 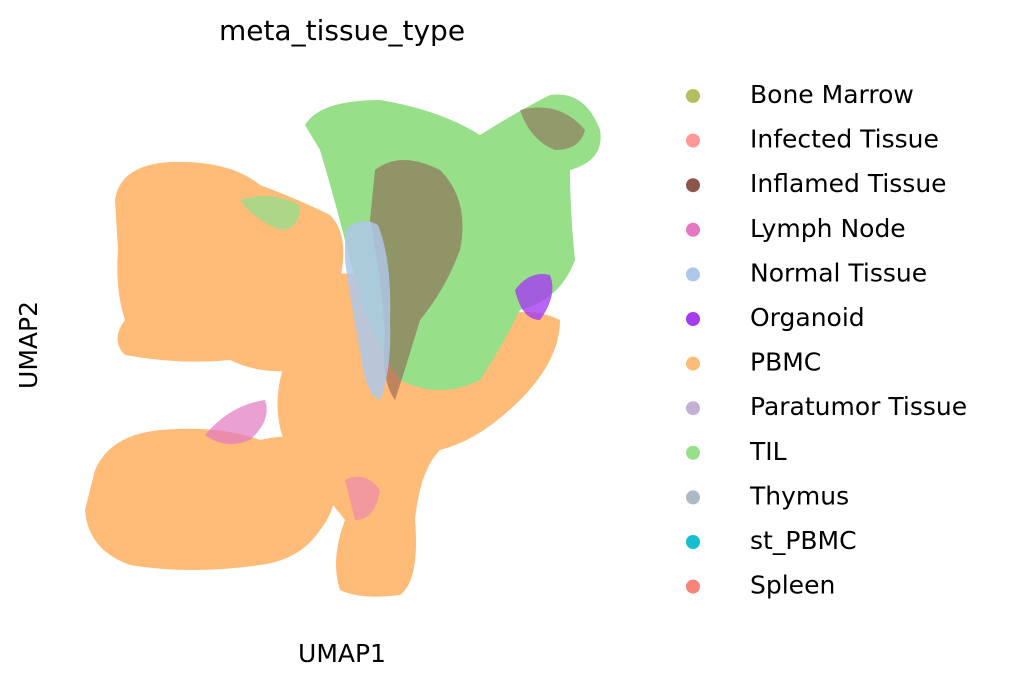 What do you see at coordinates (828, 228) in the screenshot?
I see `legend-label: Lymph Node` at bounding box center [828, 228].